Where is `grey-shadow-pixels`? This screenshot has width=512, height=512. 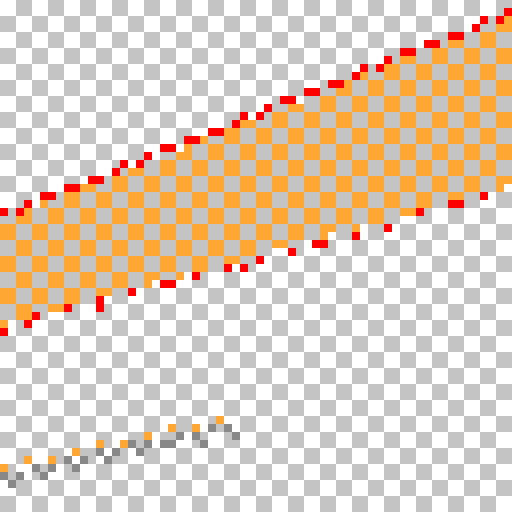
grey-shadow-pixels is located at coordinates (120, 452).